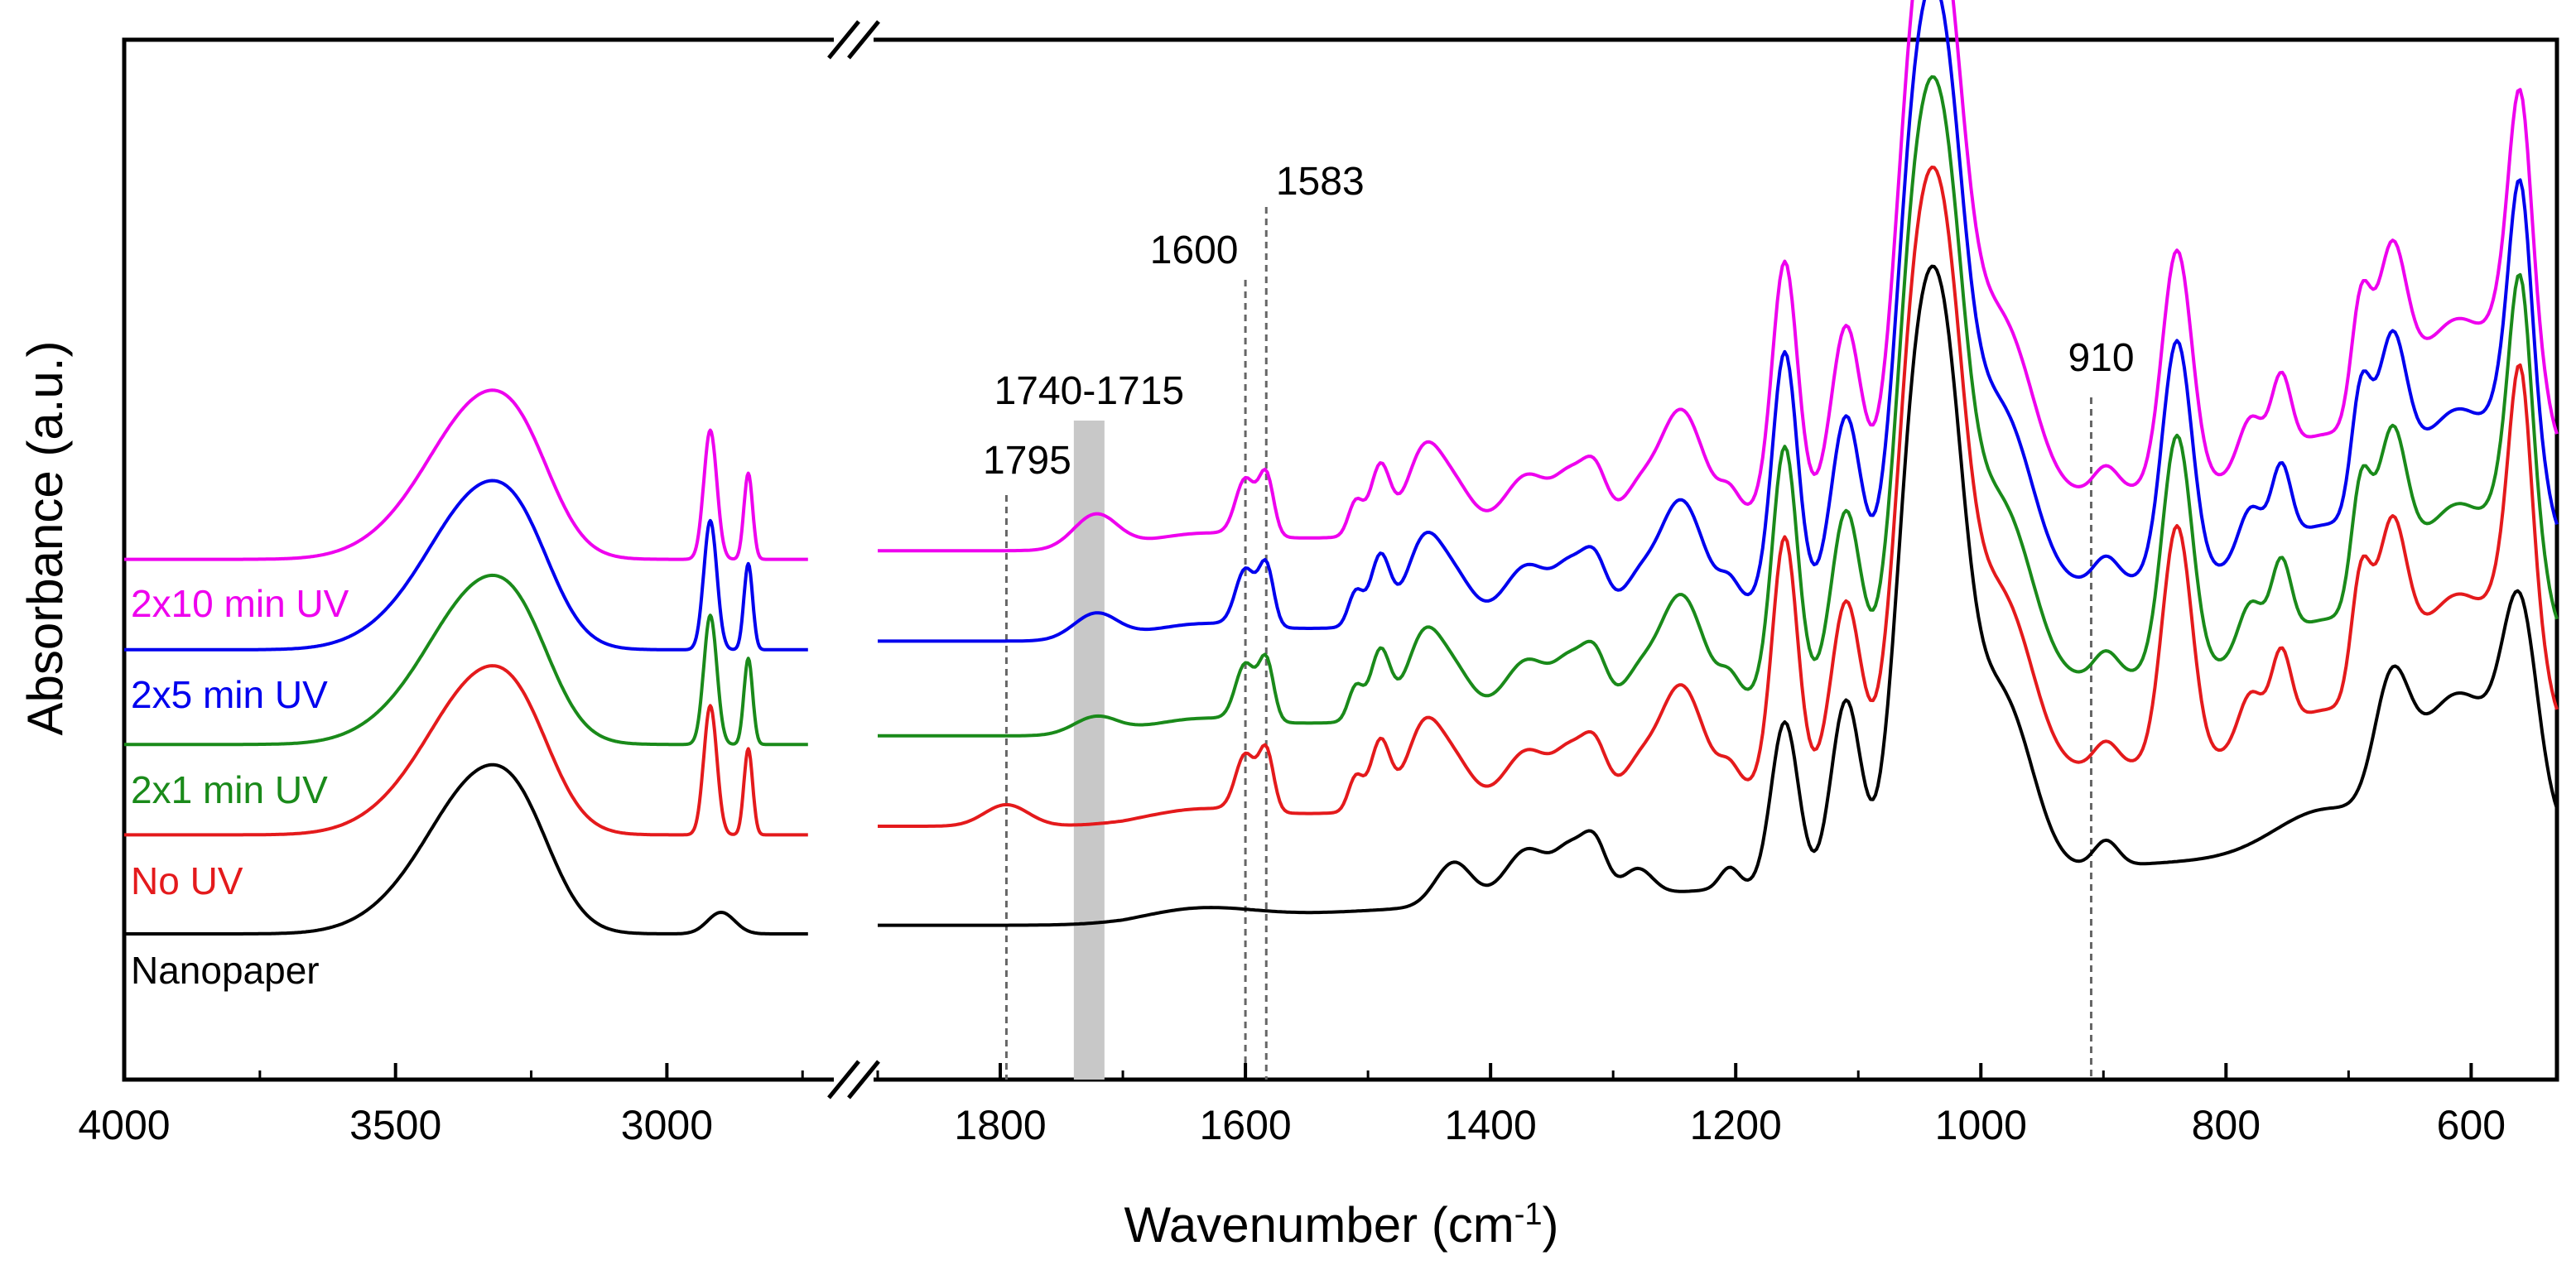 This screenshot has height=1270, width=2576. I want to click on x-tick-label: 1800, so click(1000, 1125).